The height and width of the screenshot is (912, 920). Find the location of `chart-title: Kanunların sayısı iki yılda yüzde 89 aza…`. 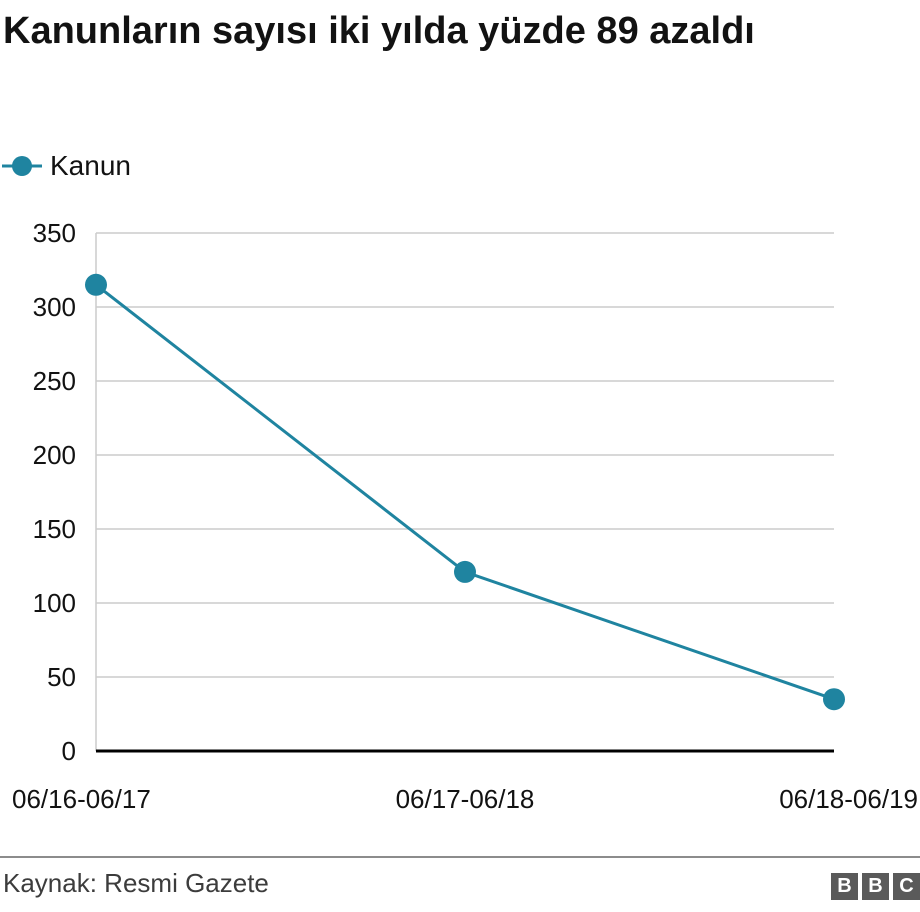

chart-title: Kanunların sayısı iki yılda yüzde 89 aza… is located at coordinates (379, 31).